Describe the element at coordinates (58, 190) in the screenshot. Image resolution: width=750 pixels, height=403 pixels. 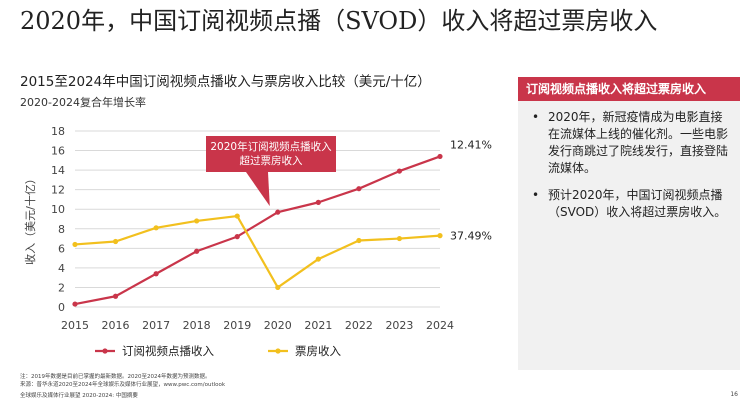
I see `y-tick-label: 12` at that location.